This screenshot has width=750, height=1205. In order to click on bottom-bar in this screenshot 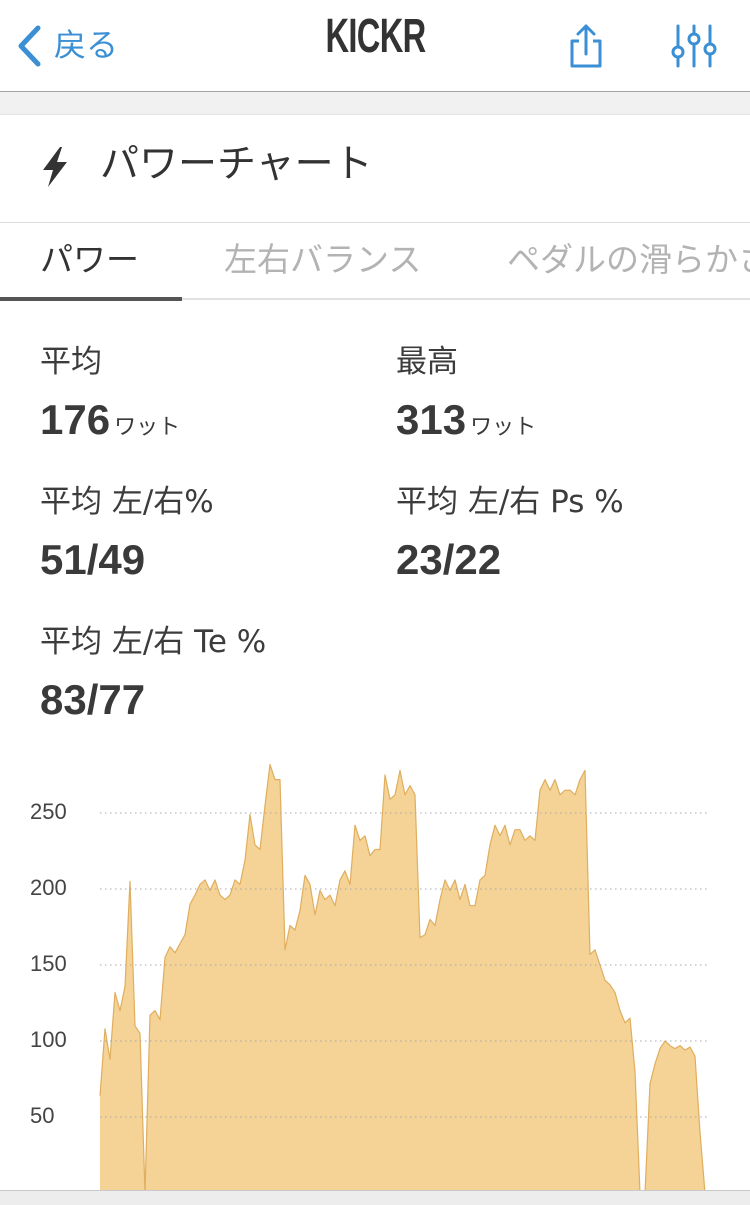, I will do `click(375, 1197)`.